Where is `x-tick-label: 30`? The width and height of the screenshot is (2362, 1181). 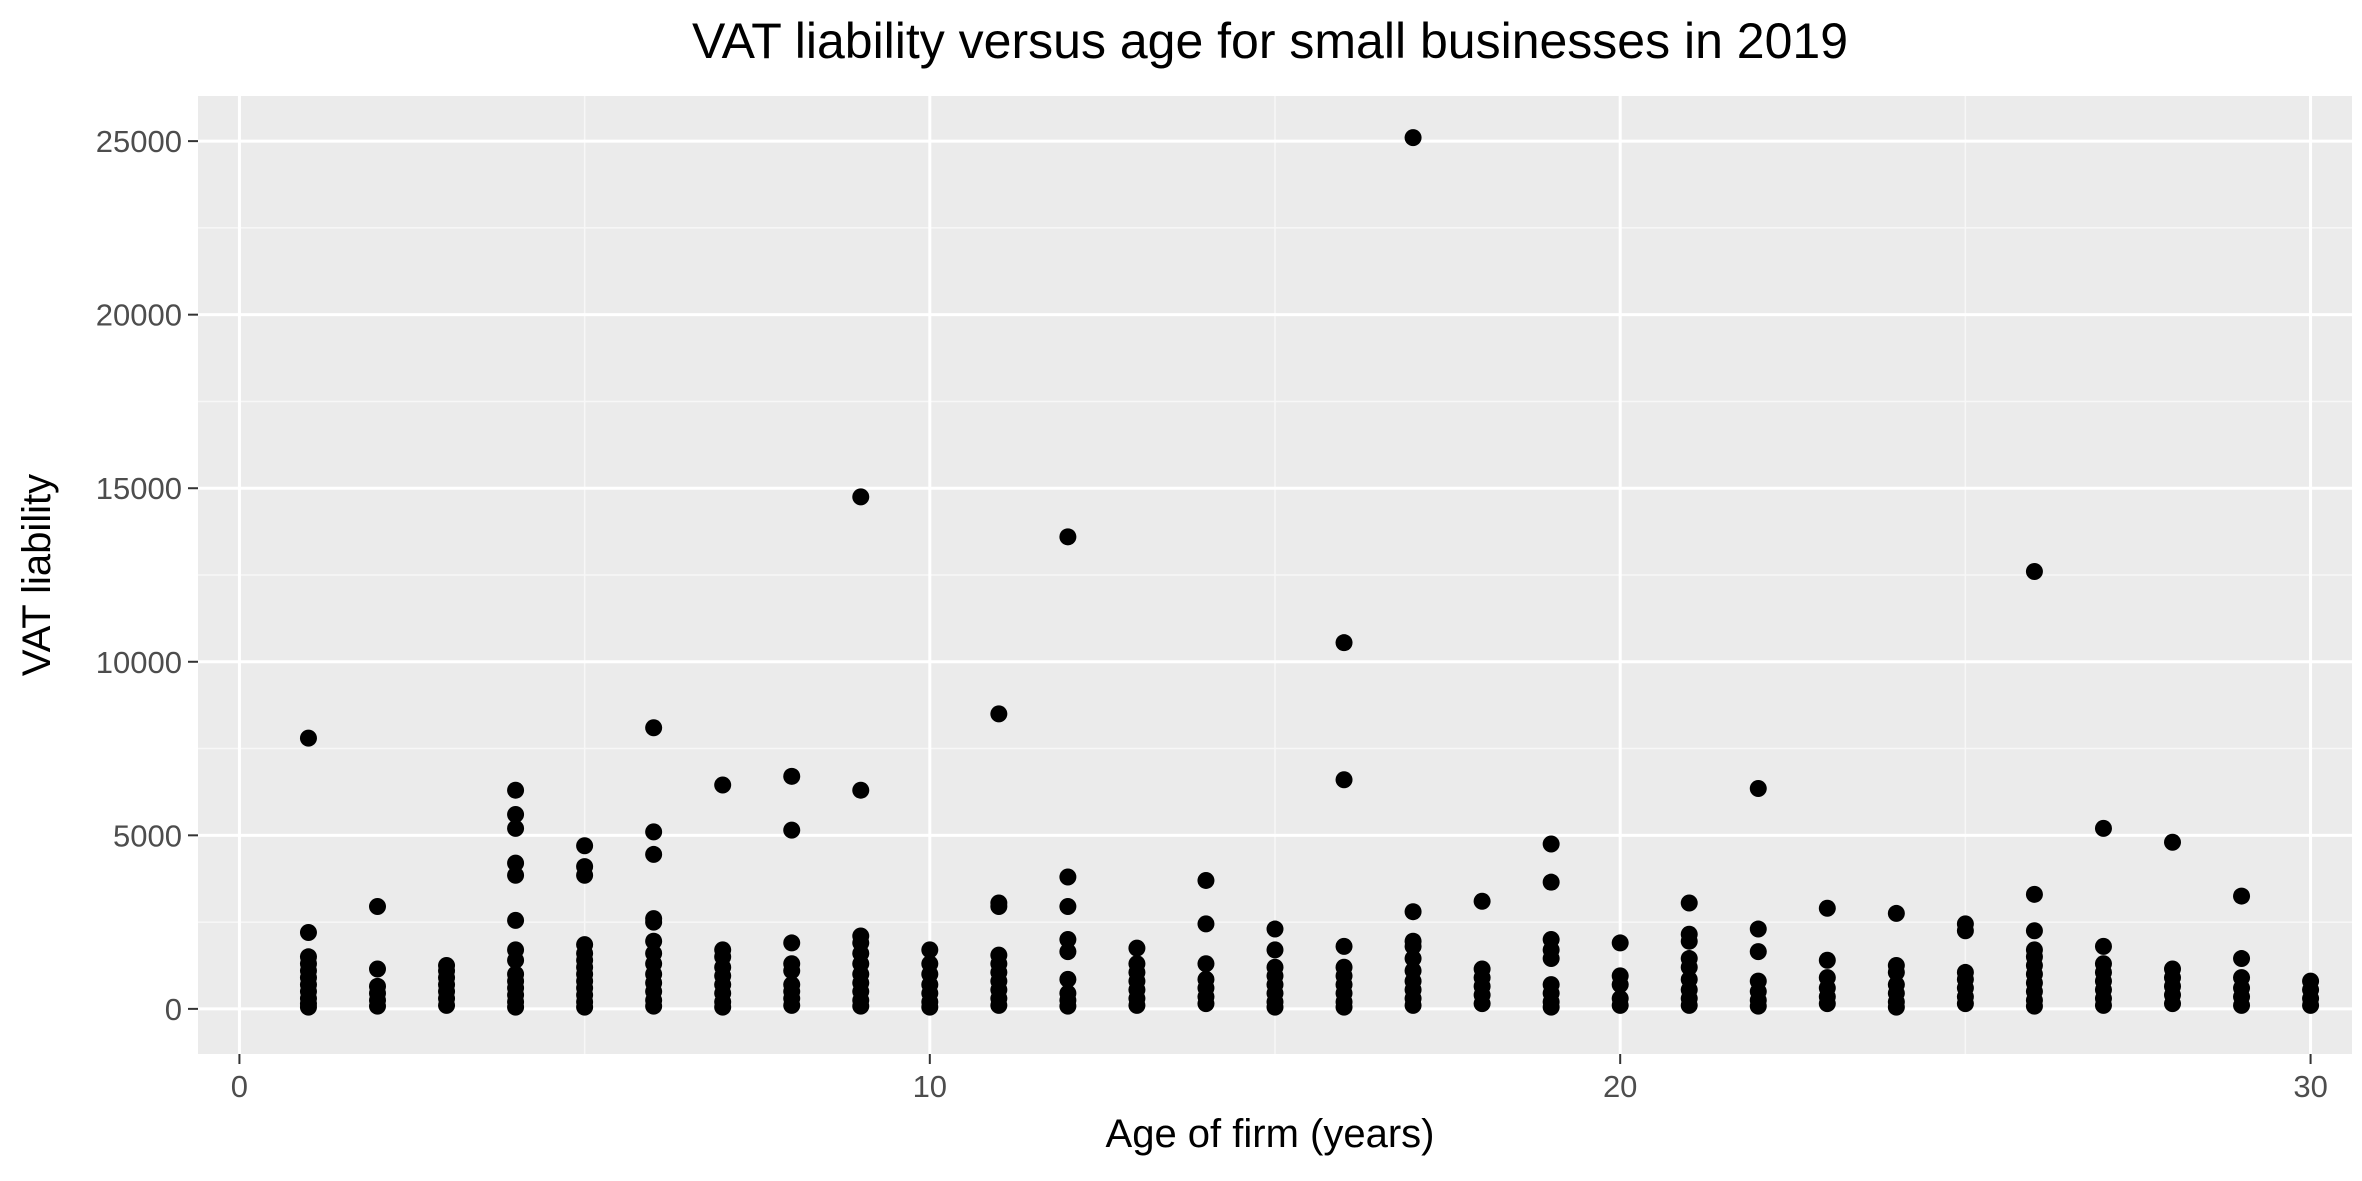
x-tick-label: 30 is located at coordinates (2310, 1086).